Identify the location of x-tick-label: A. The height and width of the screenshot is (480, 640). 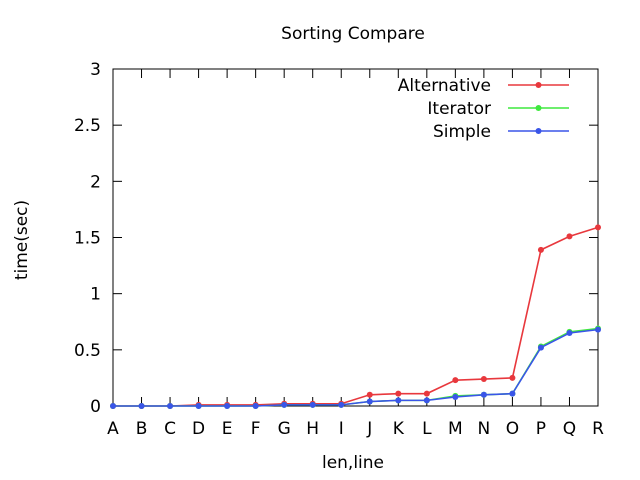
(113, 429).